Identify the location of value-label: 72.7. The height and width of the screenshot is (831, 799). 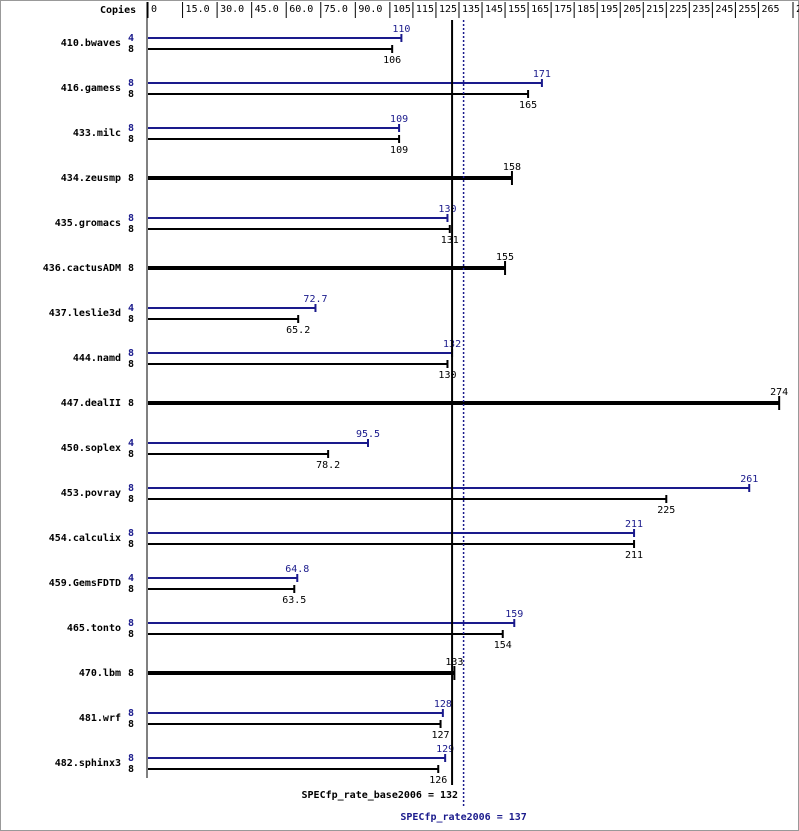
(315, 299).